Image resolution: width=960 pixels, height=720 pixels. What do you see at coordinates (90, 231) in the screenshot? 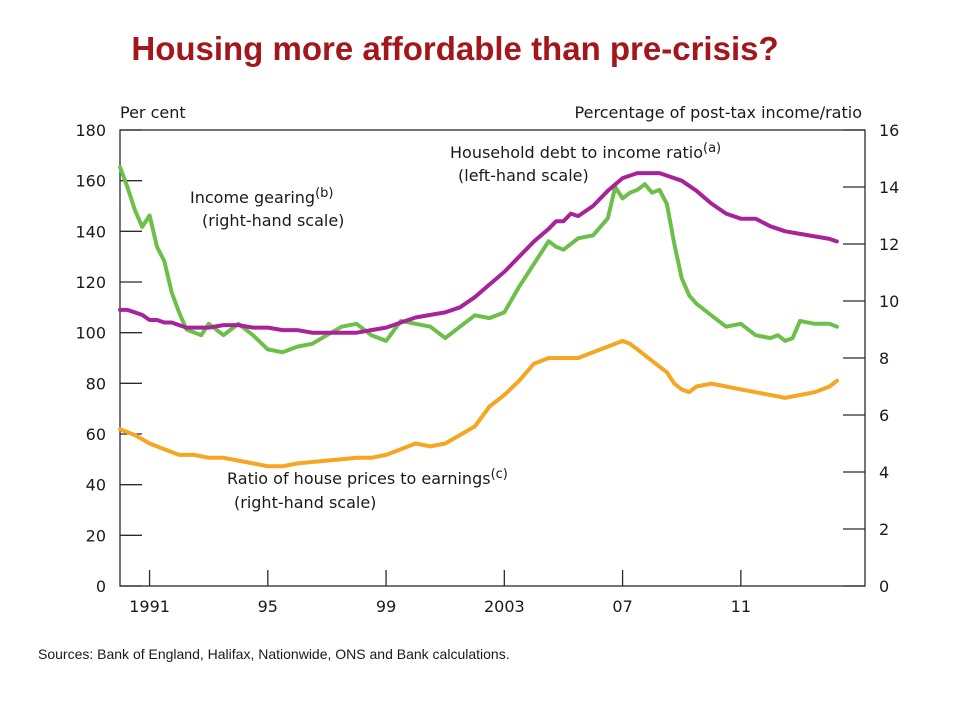
I see `left-tick-label: 140` at bounding box center [90, 231].